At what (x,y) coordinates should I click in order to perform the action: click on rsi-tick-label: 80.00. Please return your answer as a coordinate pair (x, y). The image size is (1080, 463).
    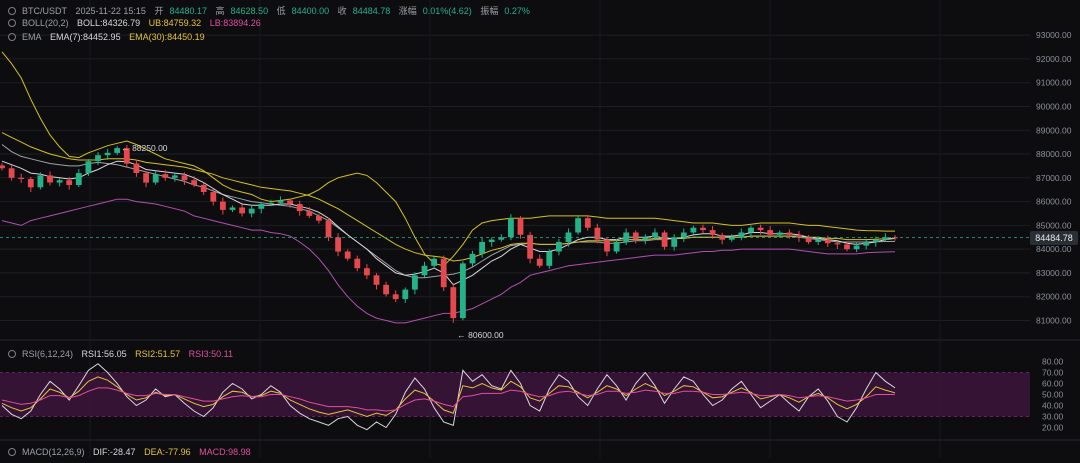
    Looking at the image, I should click on (1053, 362).